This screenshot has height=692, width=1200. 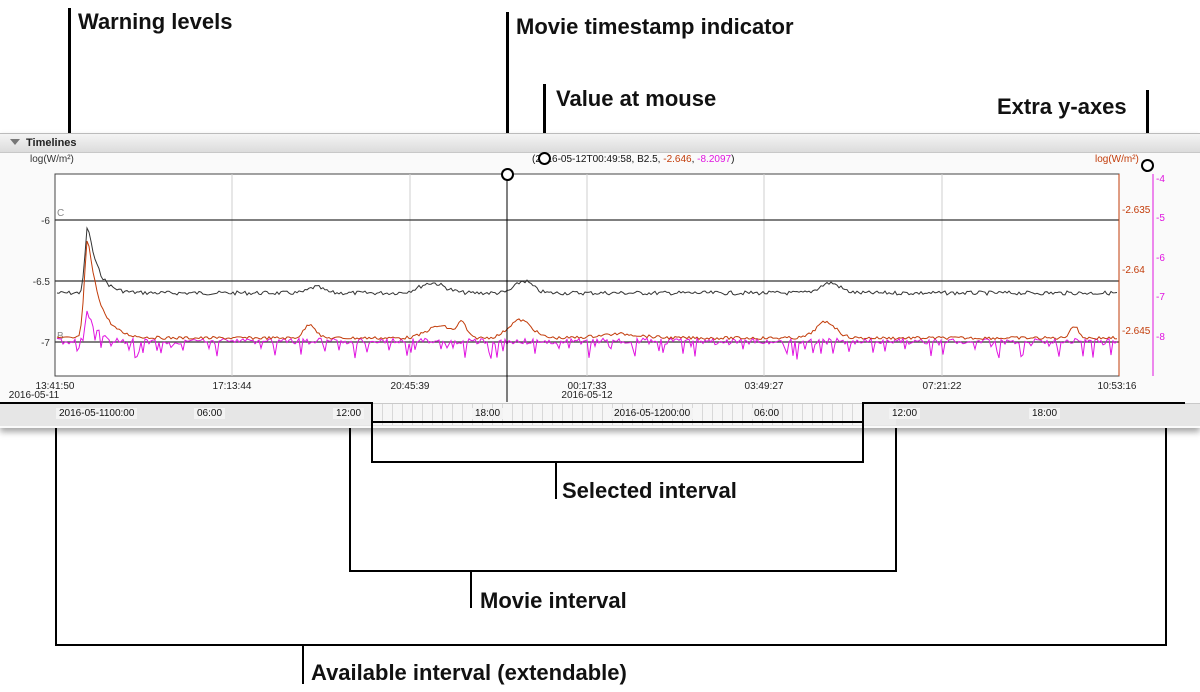 I want to click on right-tick-magenta: -4, so click(x=1160, y=179).